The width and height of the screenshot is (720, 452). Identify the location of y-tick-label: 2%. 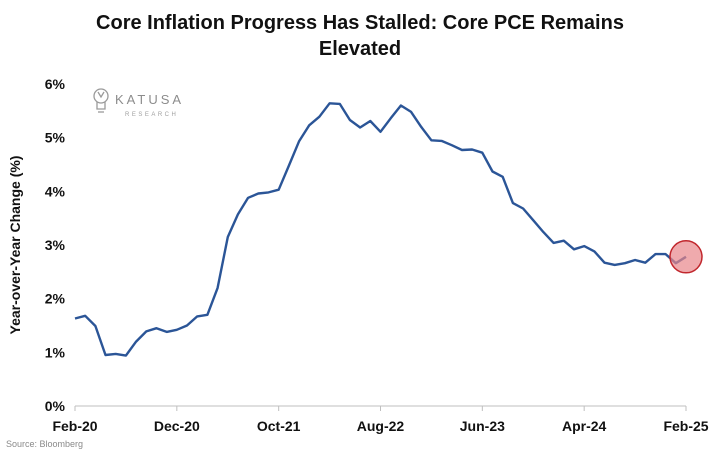
(55, 299).